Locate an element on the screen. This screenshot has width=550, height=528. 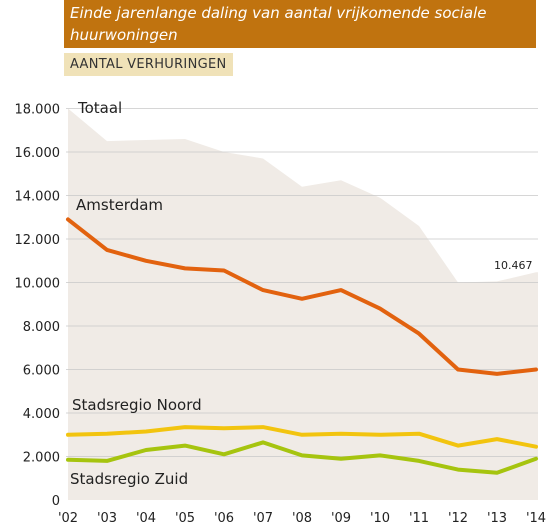
series-label-amsterdam: Amsterdam is located at coordinates (119, 205).